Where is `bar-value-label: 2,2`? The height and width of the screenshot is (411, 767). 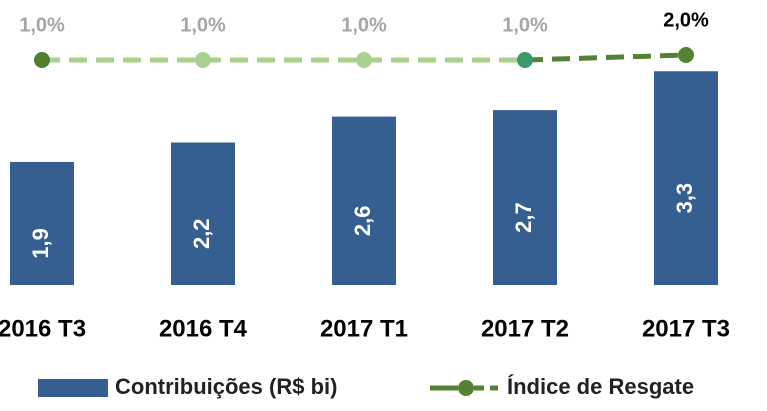
bar-value-label: 2,2 is located at coordinates (201, 233).